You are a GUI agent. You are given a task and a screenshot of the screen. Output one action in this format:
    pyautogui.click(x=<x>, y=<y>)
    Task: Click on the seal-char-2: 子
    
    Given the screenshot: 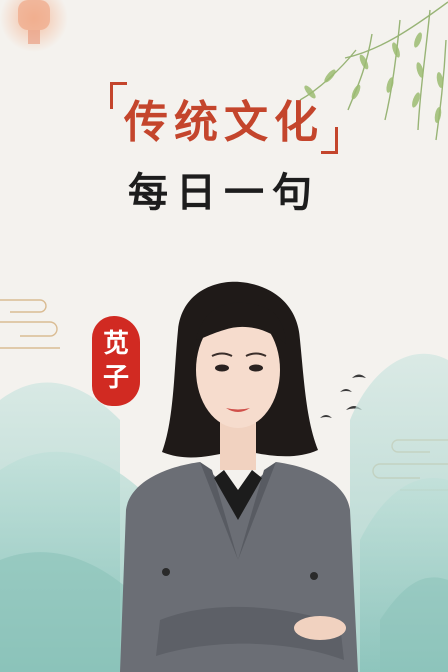 What is the action you would take?
    pyautogui.click(x=115, y=378)
    